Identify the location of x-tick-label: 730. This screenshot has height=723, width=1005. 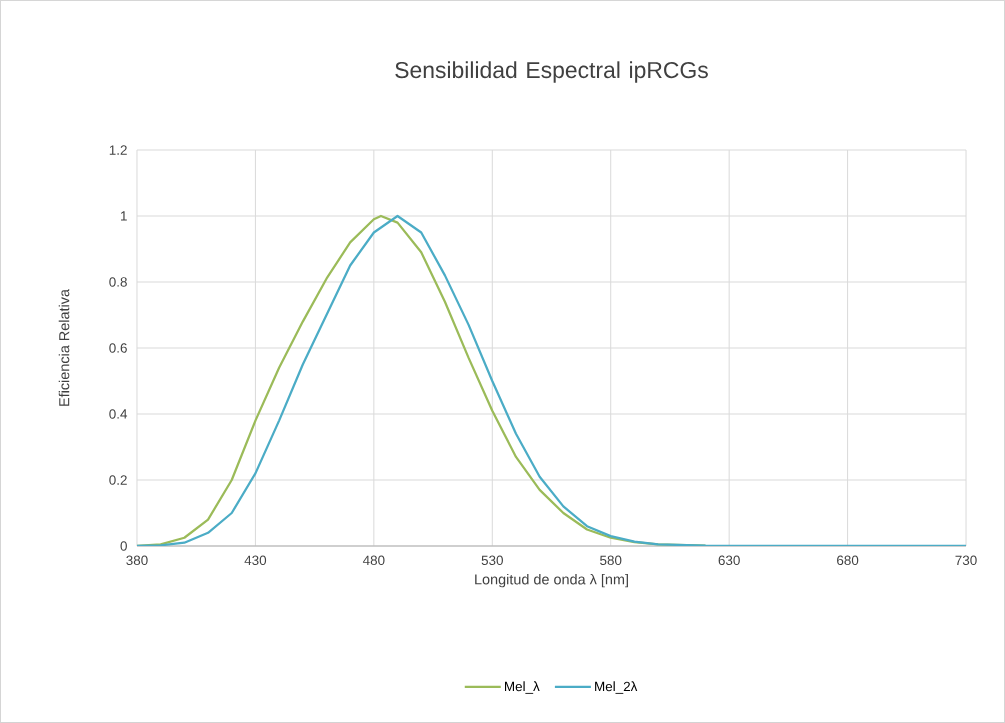
(966, 560).